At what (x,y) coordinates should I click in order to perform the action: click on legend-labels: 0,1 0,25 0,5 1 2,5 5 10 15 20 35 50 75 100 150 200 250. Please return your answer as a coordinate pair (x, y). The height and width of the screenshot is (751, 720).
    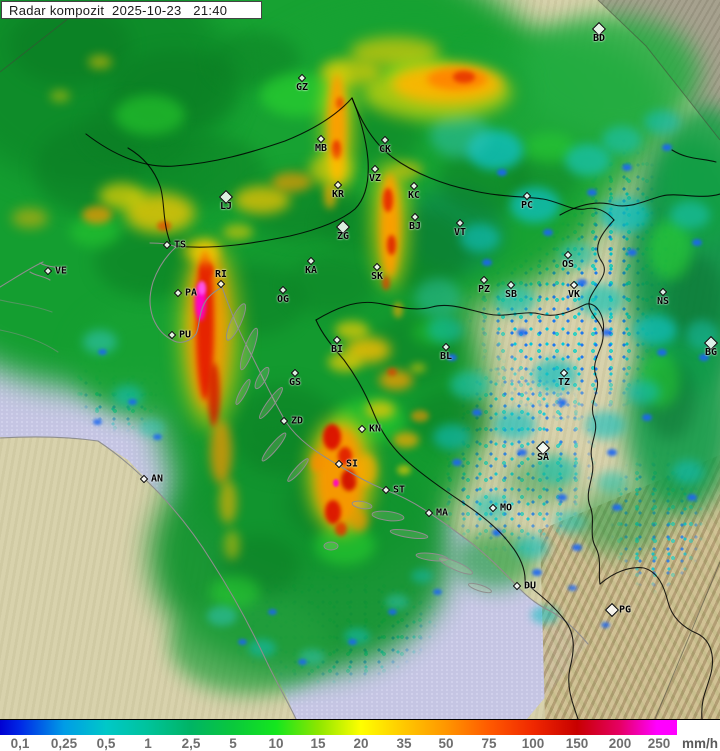
    Looking at the image, I should click on (360, 743).